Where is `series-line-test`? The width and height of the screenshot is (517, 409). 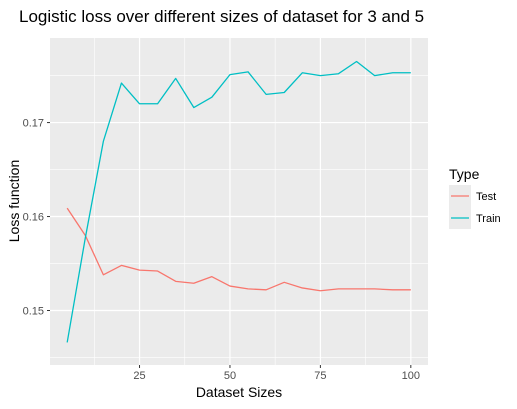
series-line-test is located at coordinates (238, 249).